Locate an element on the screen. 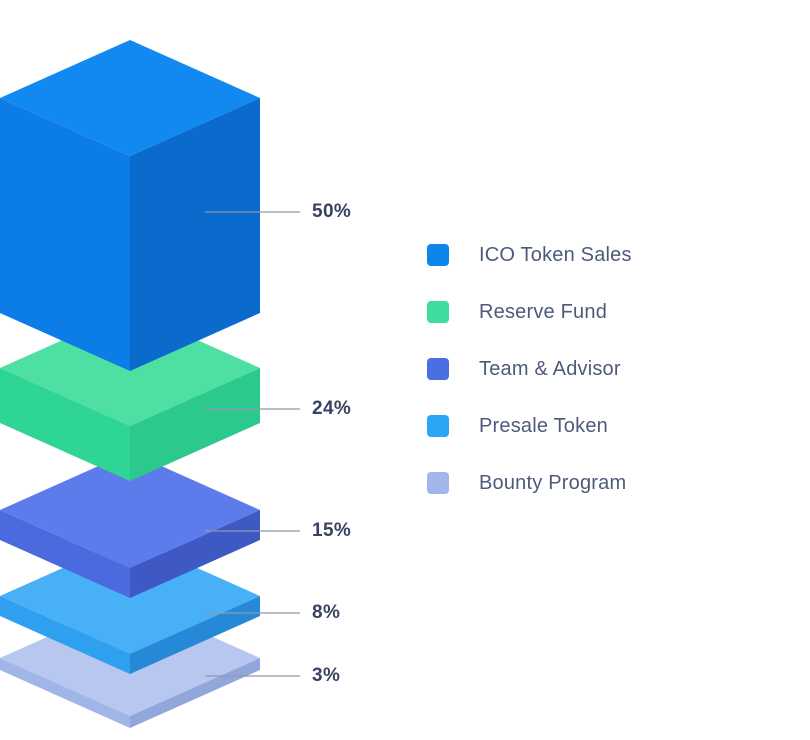 The width and height of the screenshot is (810, 740). legend-item: Presale Token is located at coordinates (529, 426).